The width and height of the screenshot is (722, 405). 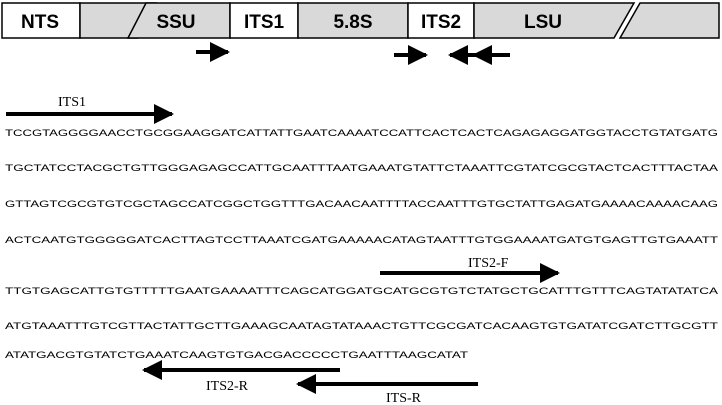 What do you see at coordinates (488, 263) in the screenshot?
I see `its2f-label: ITS2-F` at bounding box center [488, 263].